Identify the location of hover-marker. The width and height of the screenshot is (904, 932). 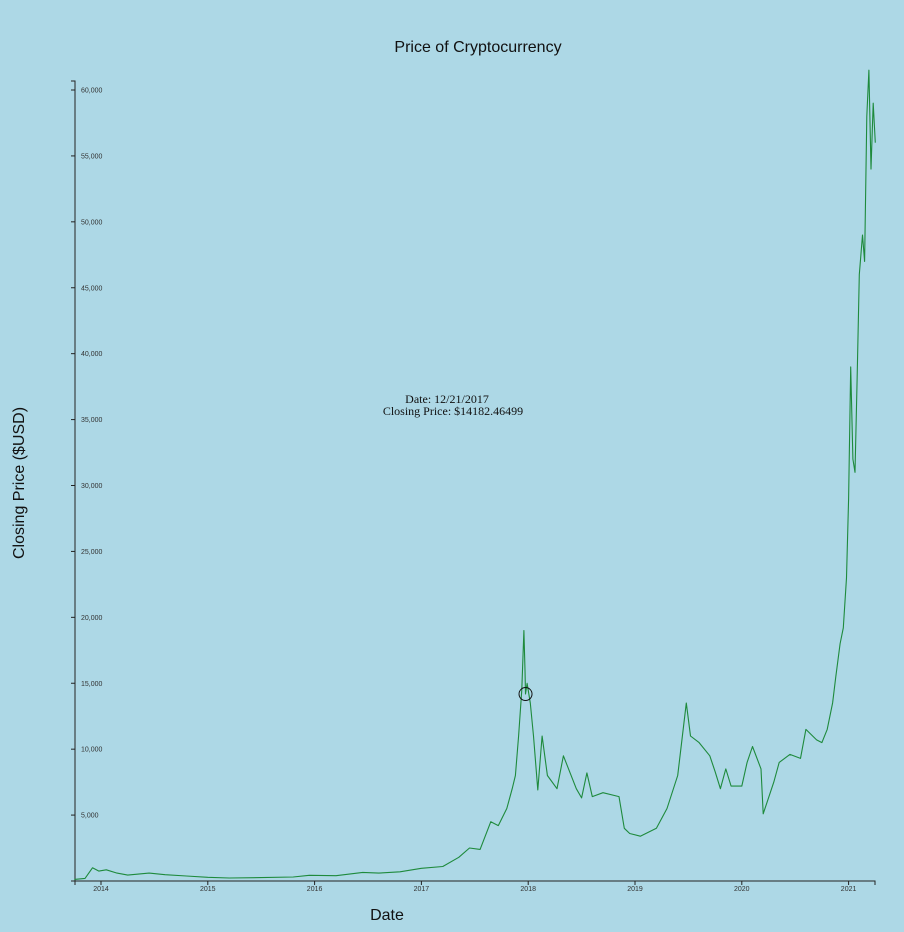
(525, 694).